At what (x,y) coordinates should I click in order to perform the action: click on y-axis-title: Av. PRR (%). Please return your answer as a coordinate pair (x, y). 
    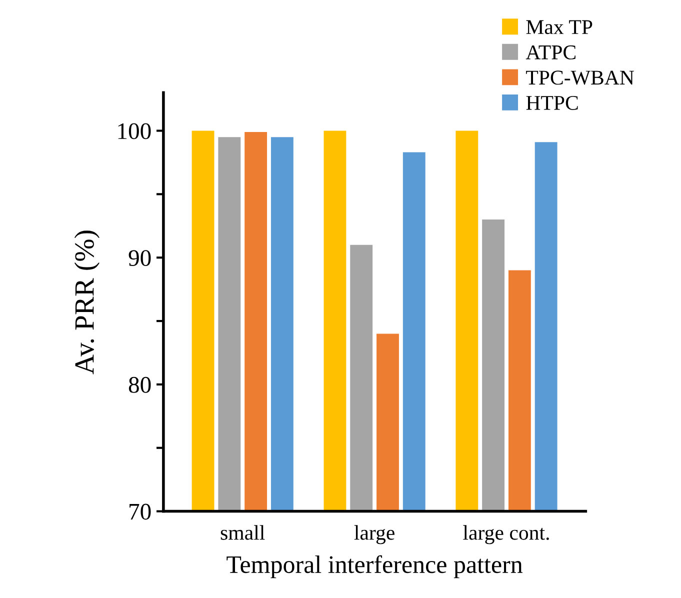
    Looking at the image, I should click on (87, 302).